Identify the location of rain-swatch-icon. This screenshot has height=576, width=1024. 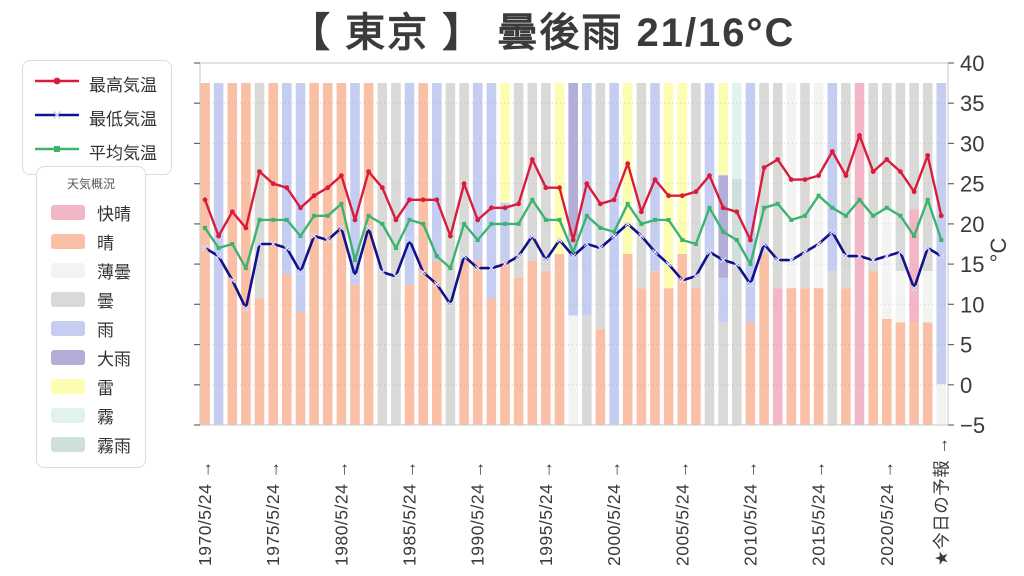
(68, 328).